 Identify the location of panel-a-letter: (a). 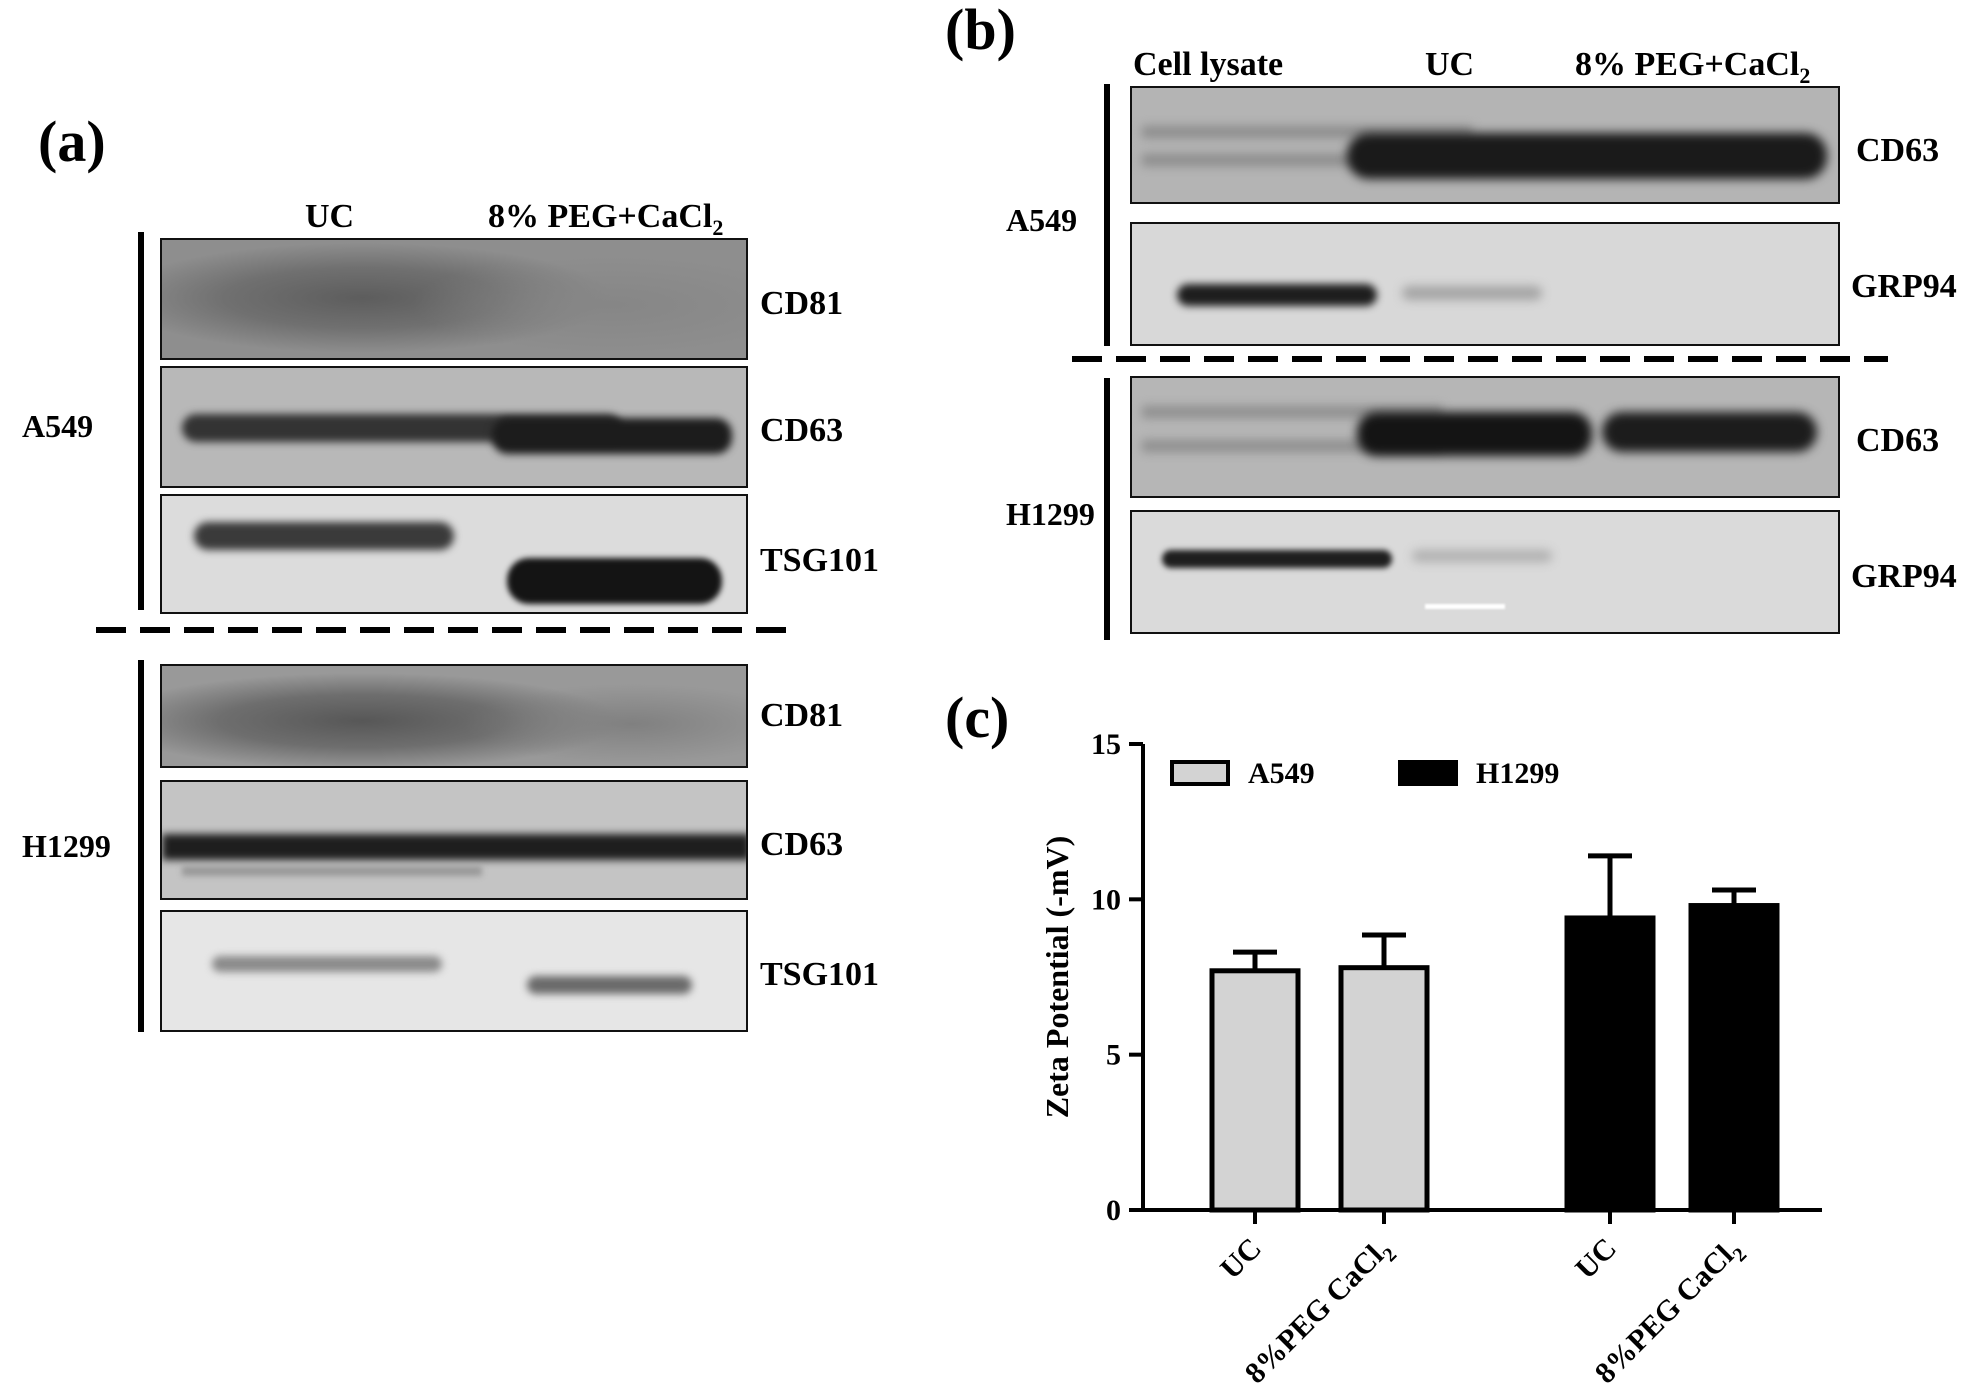
(72, 141).